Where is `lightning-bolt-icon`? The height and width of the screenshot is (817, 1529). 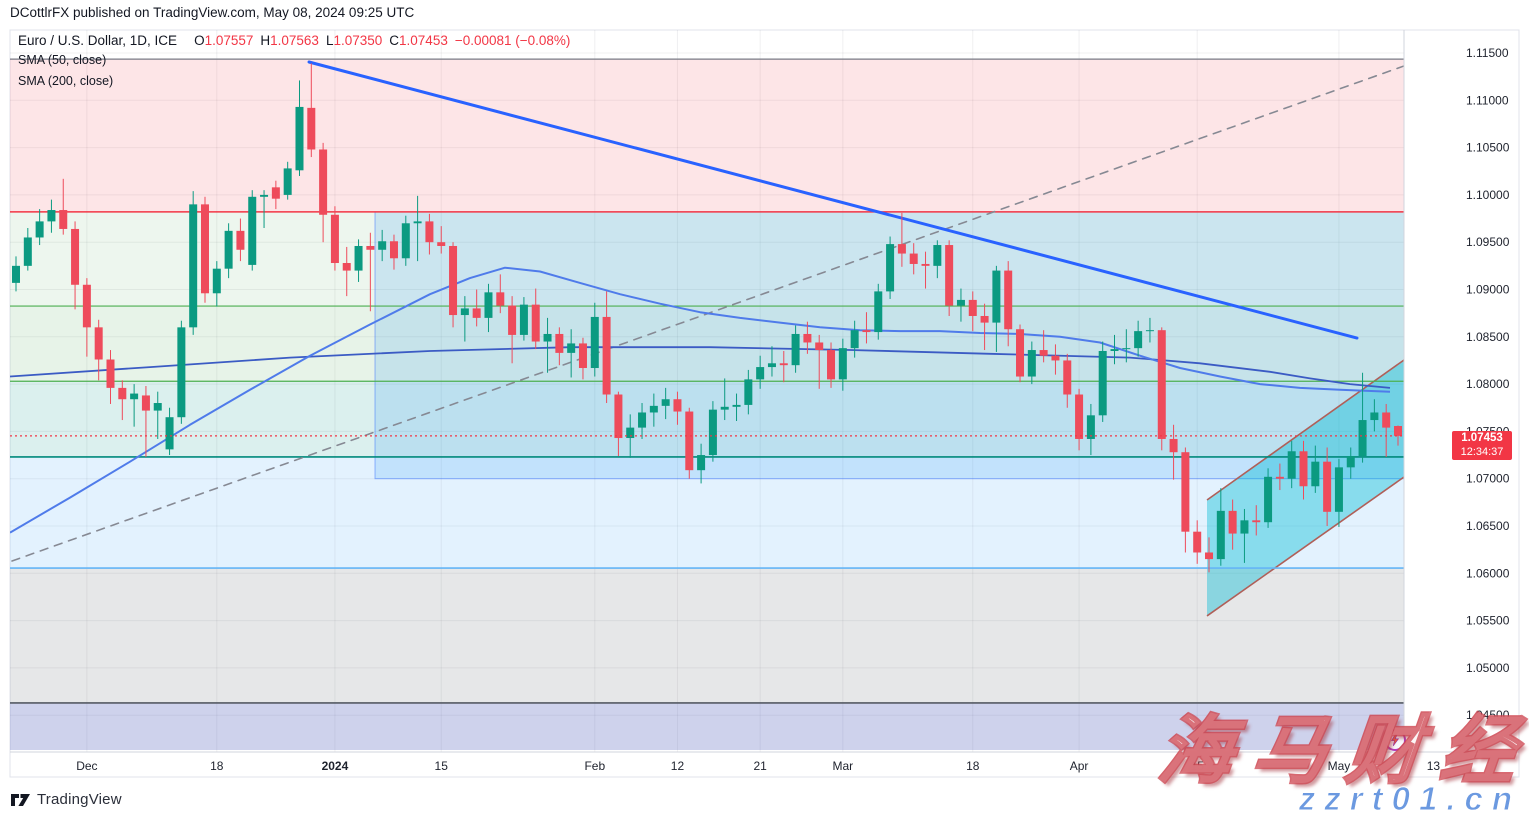
lightning-bolt-icon is located at coordinates (1395, 740).